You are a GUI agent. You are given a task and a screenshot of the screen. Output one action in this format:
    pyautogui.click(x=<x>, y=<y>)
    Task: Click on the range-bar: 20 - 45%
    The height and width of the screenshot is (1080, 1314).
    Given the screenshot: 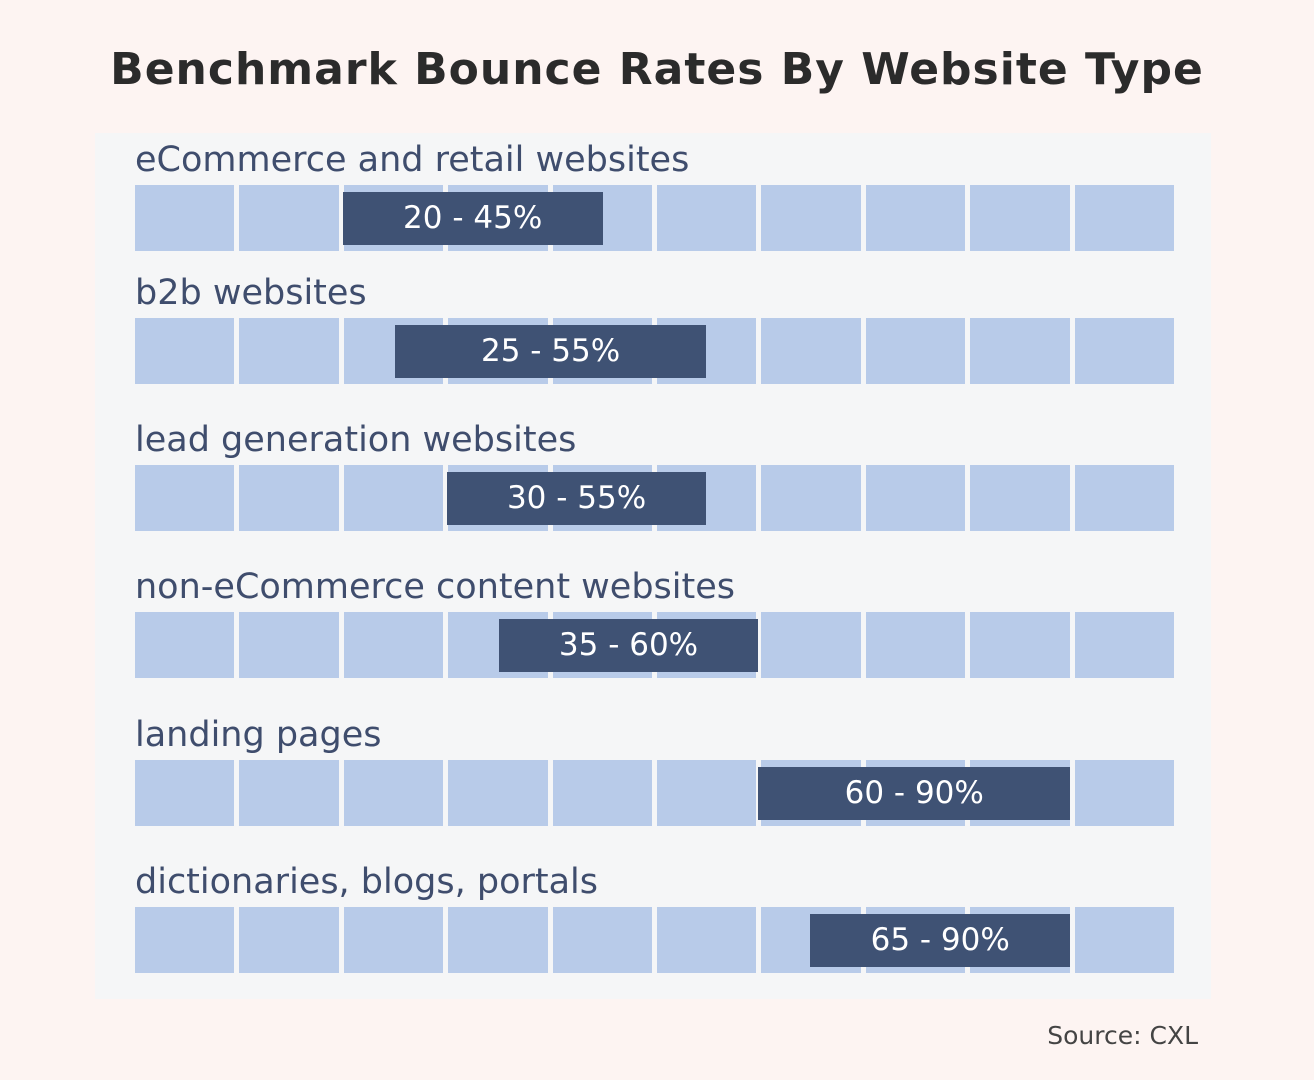 What is the action you would take?
    pyautogui.click(x=472, y=218)
    